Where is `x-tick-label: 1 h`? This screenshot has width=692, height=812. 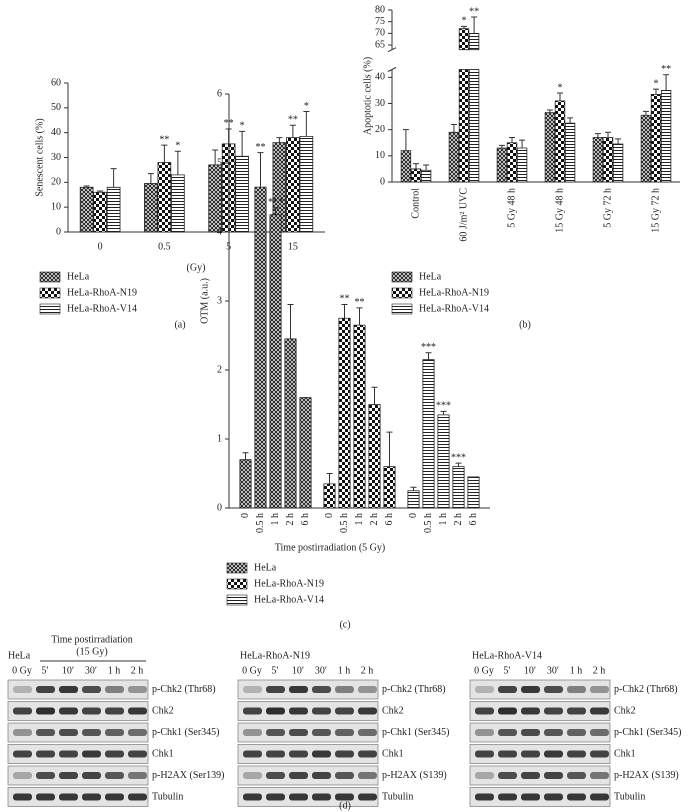
x-tick-label: 1 h is located at coordinates (275, 519).